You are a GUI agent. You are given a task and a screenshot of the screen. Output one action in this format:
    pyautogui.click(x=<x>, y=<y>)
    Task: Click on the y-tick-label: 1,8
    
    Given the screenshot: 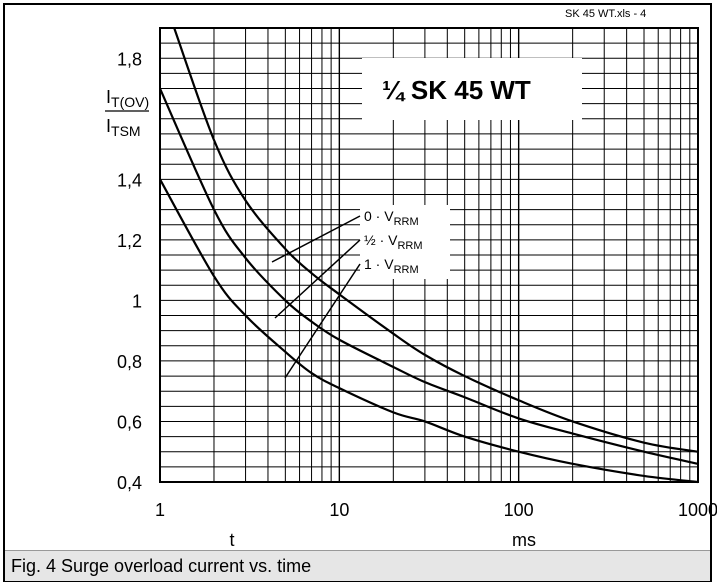 What is the action you would take?
    pyautogui.click(x=129, y=59)
    